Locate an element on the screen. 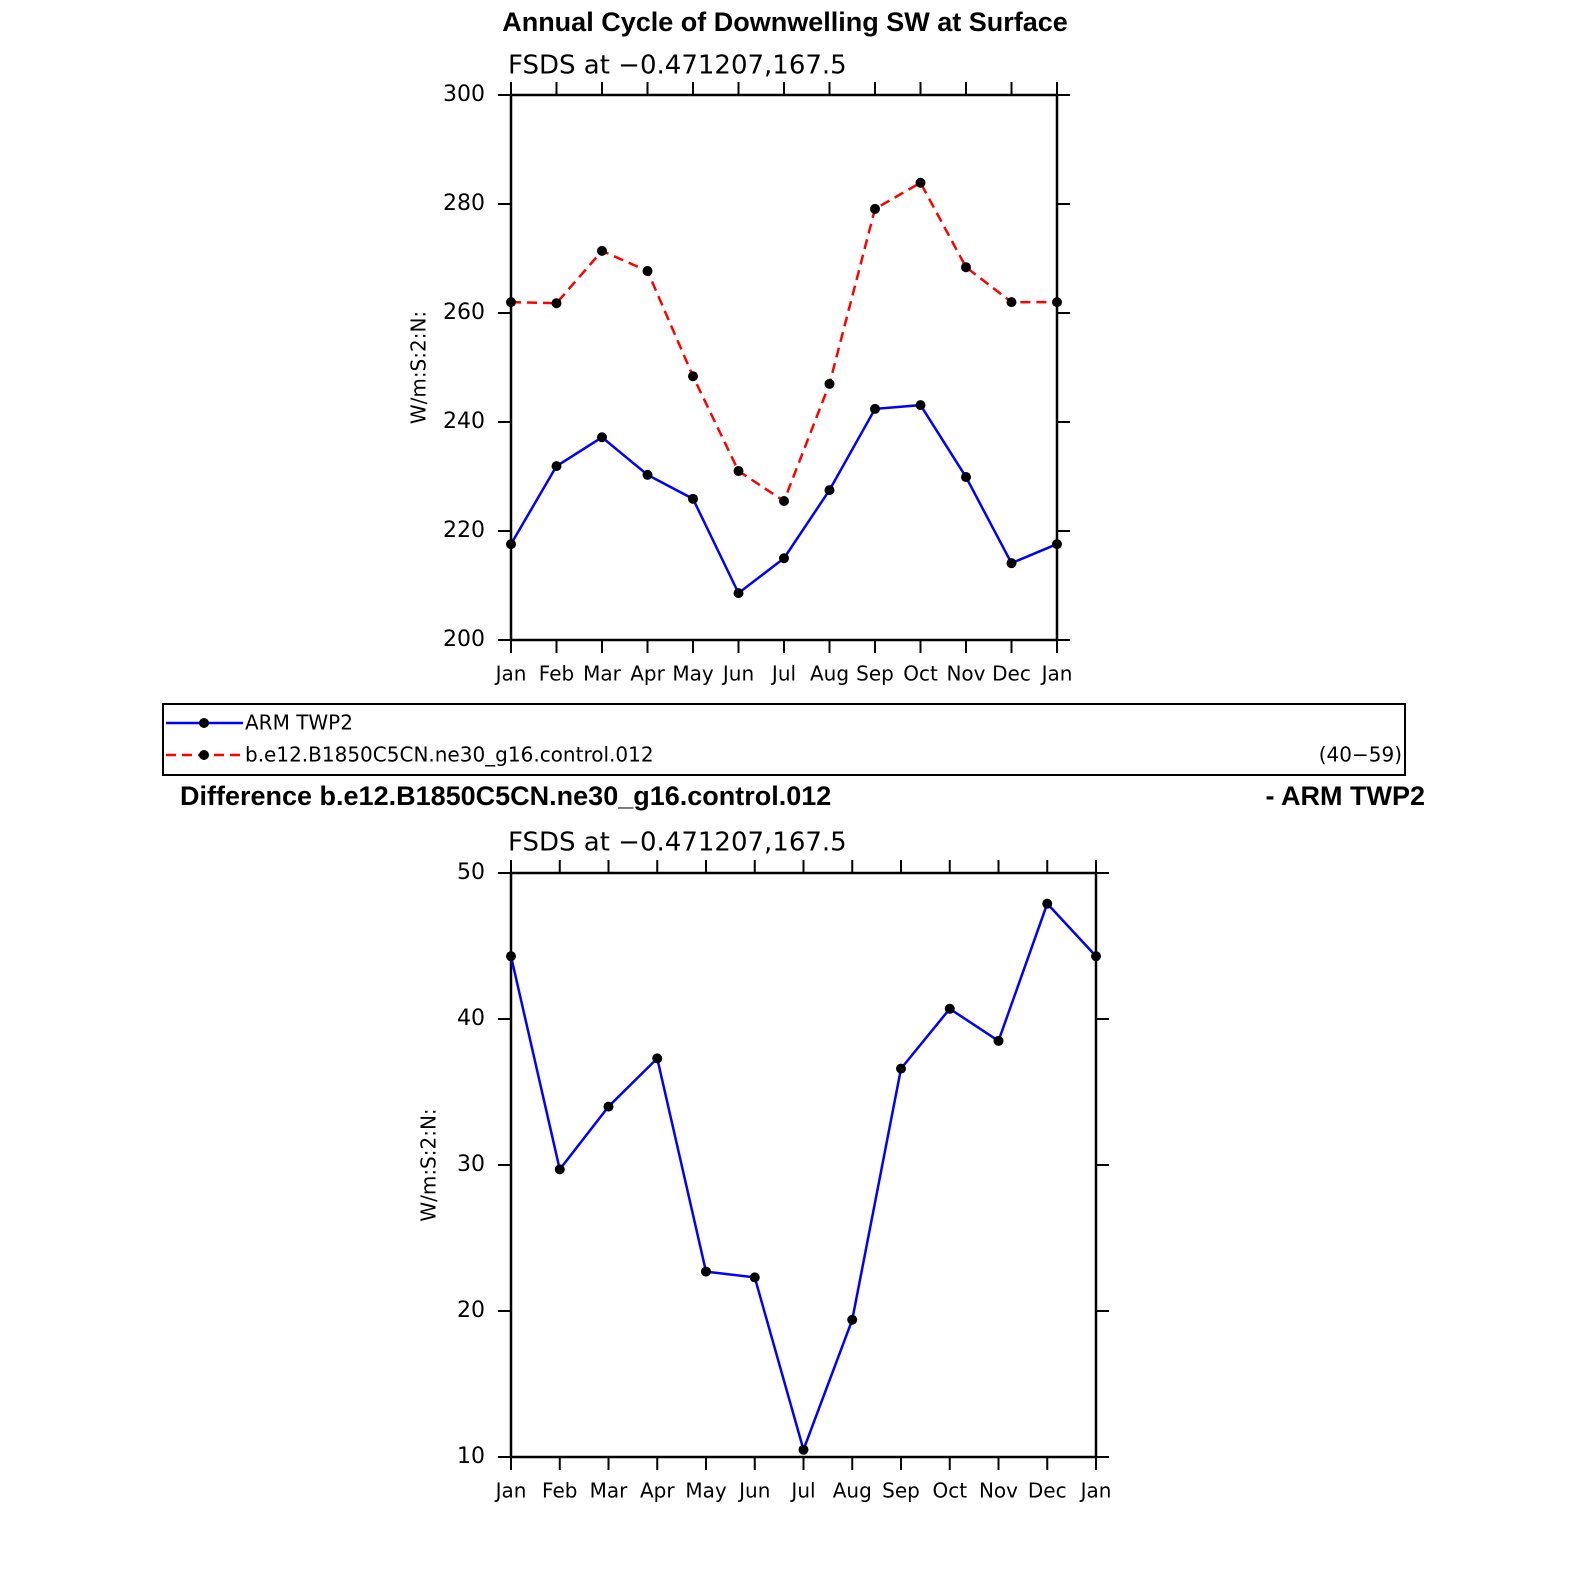 This screenshot has height=1575, width=1575. legend-note: (40−59) is located at coordinates (1360, 755).